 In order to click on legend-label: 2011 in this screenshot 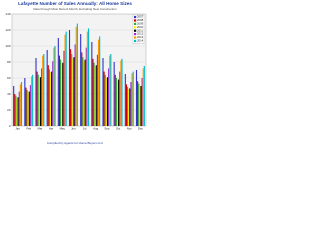, I will do `click(140, 30)`.